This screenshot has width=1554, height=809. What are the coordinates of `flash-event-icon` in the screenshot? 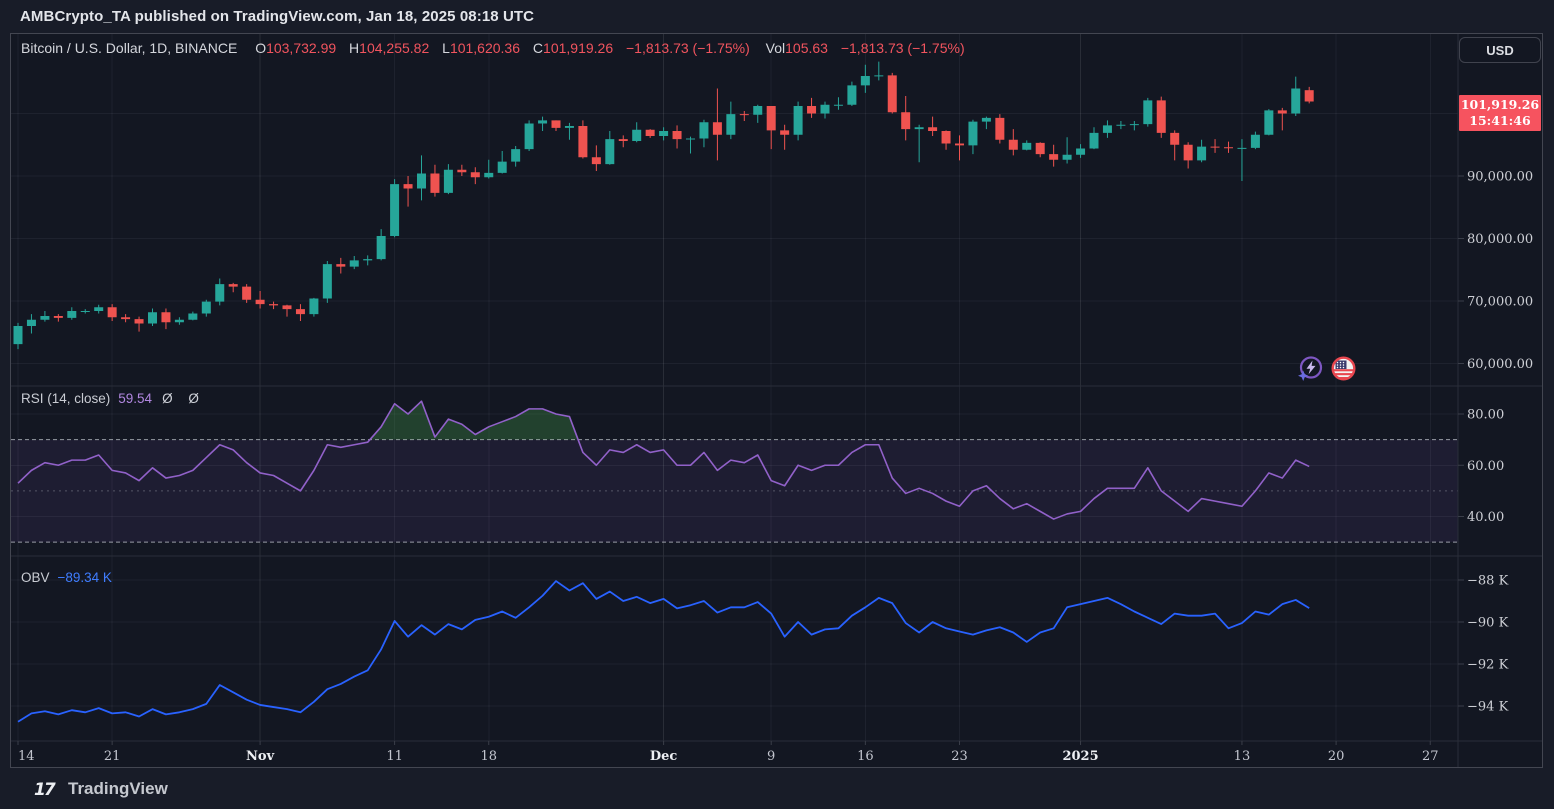 It's located at (1310, 368).